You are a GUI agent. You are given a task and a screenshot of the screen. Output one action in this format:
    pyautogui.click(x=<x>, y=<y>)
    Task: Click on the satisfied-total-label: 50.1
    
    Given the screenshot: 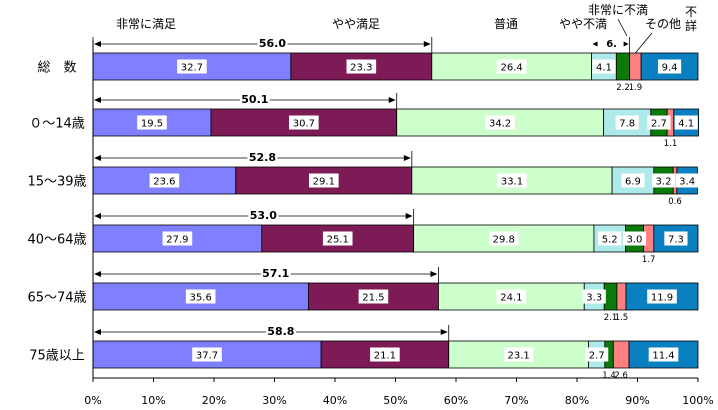 What is the action you would take?
    pyautogui.click(x=254, y=99)
    